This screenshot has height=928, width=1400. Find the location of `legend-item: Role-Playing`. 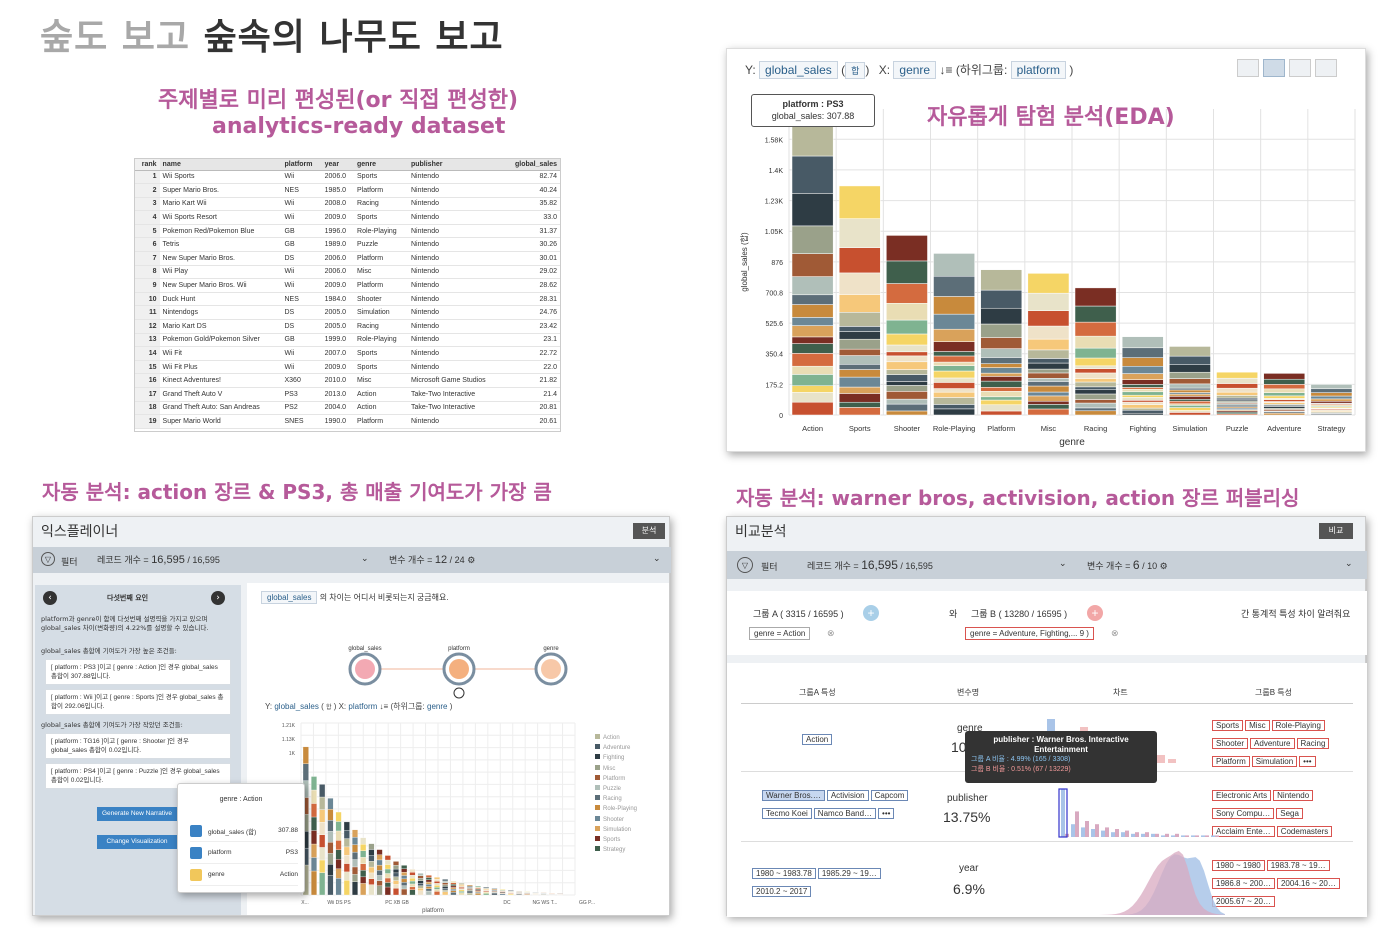

legend-item: Role-Playing is located at coordinates (616, 809).